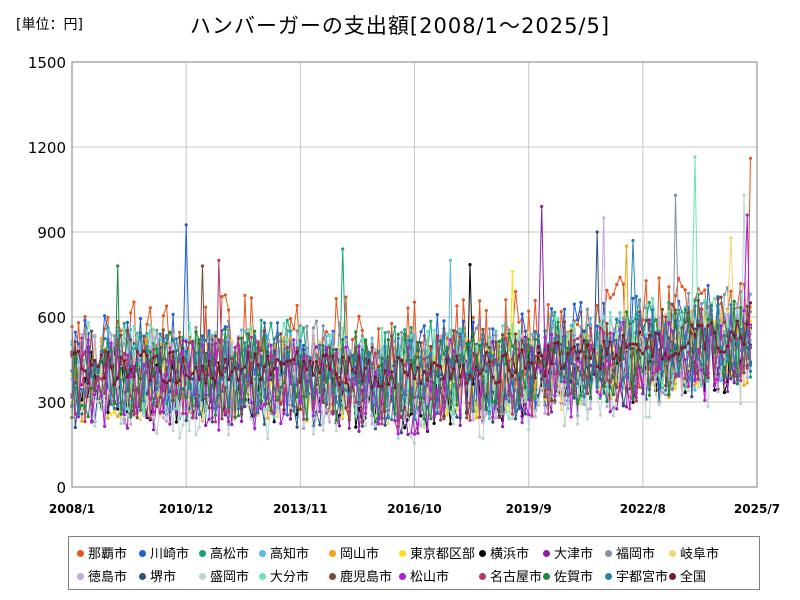 This screenshot has width=800, height=600. I want to click on legend-item: 岡山市, so click(354, 552).